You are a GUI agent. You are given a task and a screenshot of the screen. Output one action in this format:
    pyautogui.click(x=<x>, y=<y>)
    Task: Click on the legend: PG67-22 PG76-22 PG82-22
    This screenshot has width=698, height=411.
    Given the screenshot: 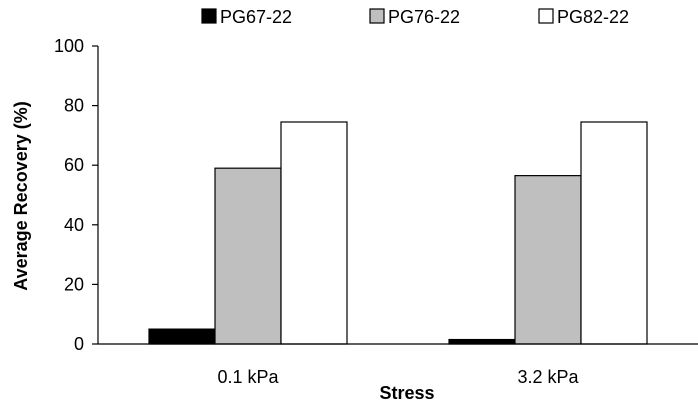 What is the action you would take?
    pyautogui.click(x=415, y=17)
    